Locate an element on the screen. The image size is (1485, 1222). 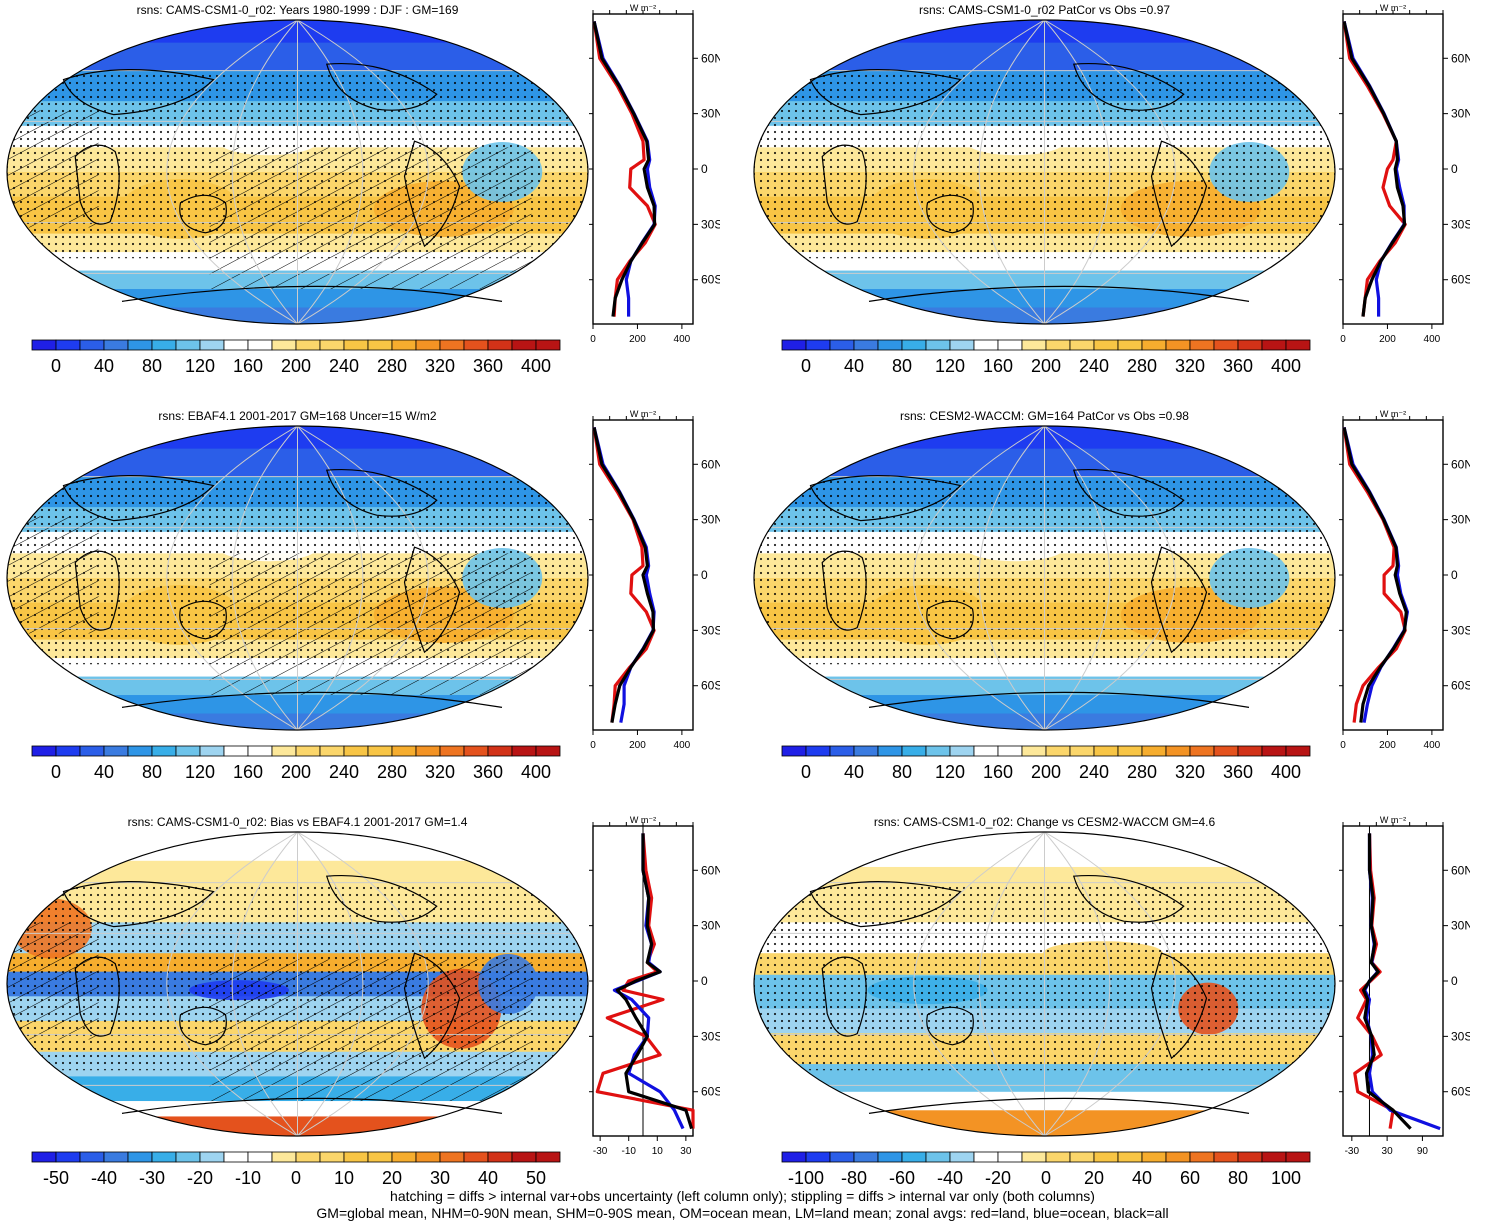
panel-2-zonal-profile: W m⁻² 60N 30N 0 30S 60S 0 200 400 is located at coordinates (1404, 174).